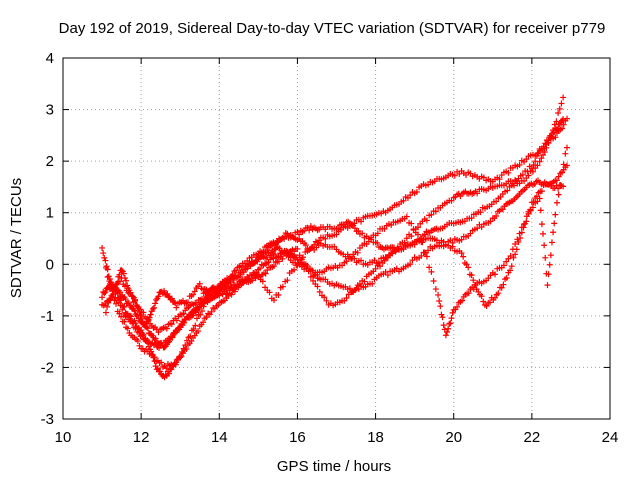 The height and width of the screenshot is (480, 640). Describe the element at coordinates (50, 161) in the screenshot. I see `y-tick-label: 2` at that location.